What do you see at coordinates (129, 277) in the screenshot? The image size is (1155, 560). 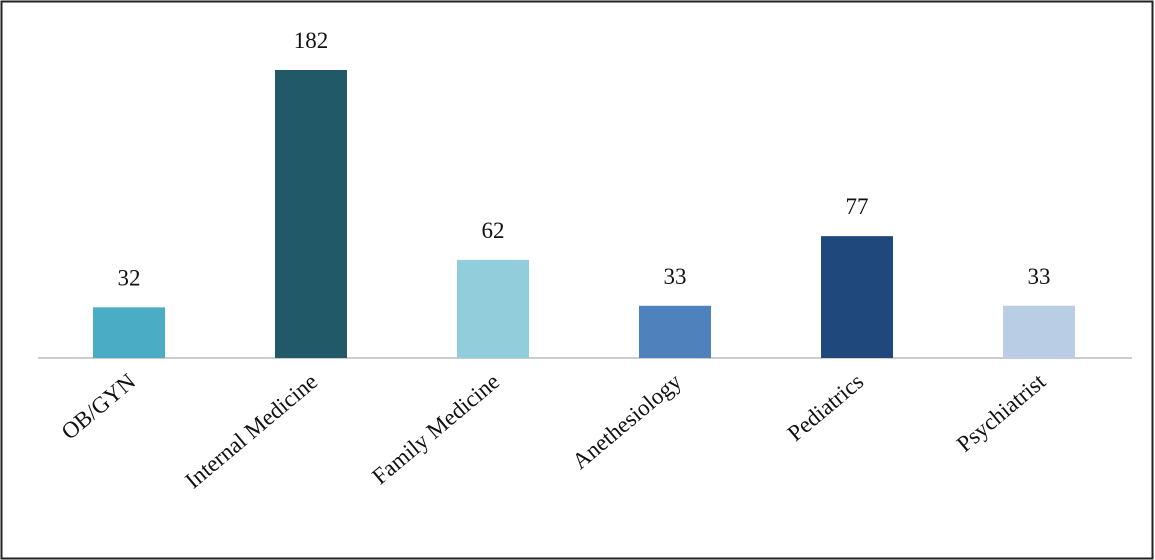 I see `data-label: 32` at bounding box center [129, 277].